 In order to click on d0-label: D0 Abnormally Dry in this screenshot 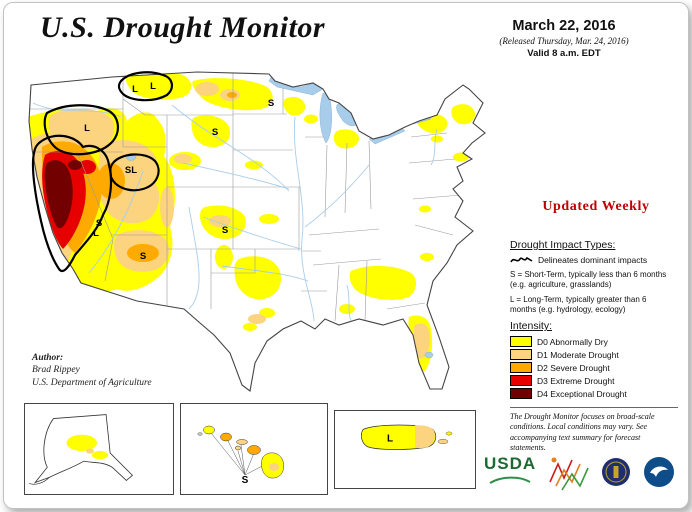, I will do `click(572, 341)`.